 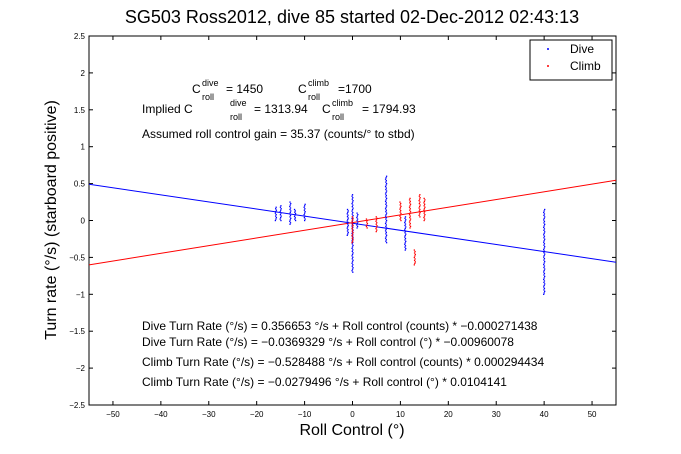 I want to click on x-tick-label: 30, so click(x=496, y=414).